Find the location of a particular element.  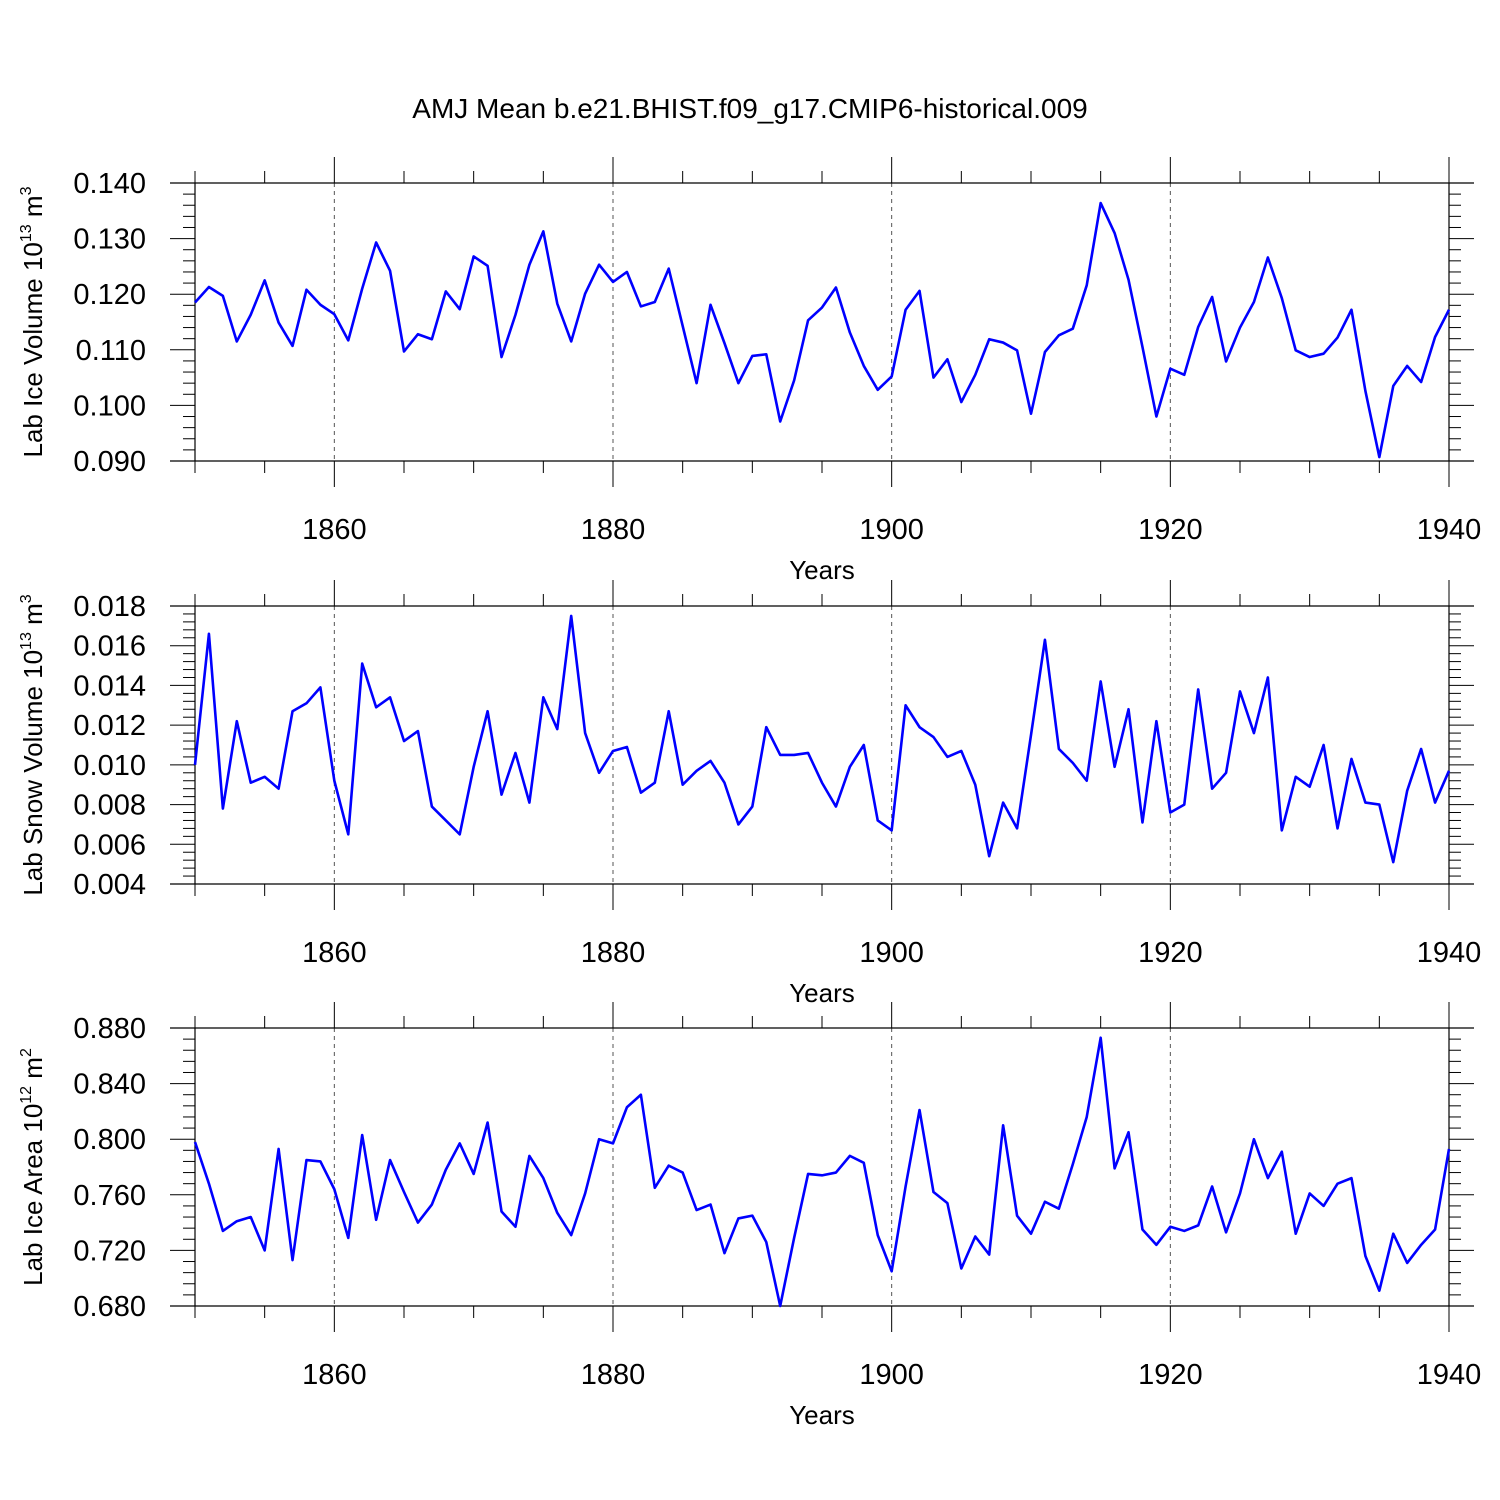

y-tick-label: 0.880 is located at coordinates (109, 1029).